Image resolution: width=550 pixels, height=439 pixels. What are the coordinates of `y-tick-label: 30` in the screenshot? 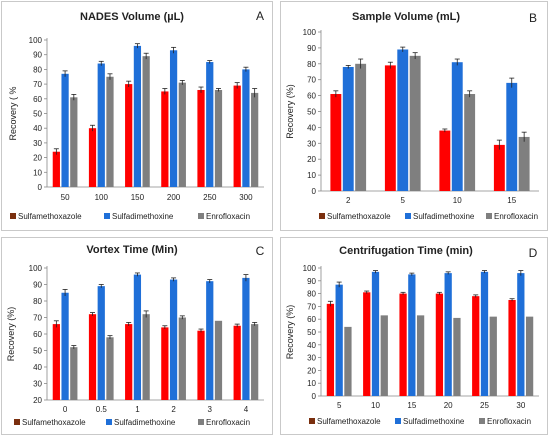 It's located at (311, 358).